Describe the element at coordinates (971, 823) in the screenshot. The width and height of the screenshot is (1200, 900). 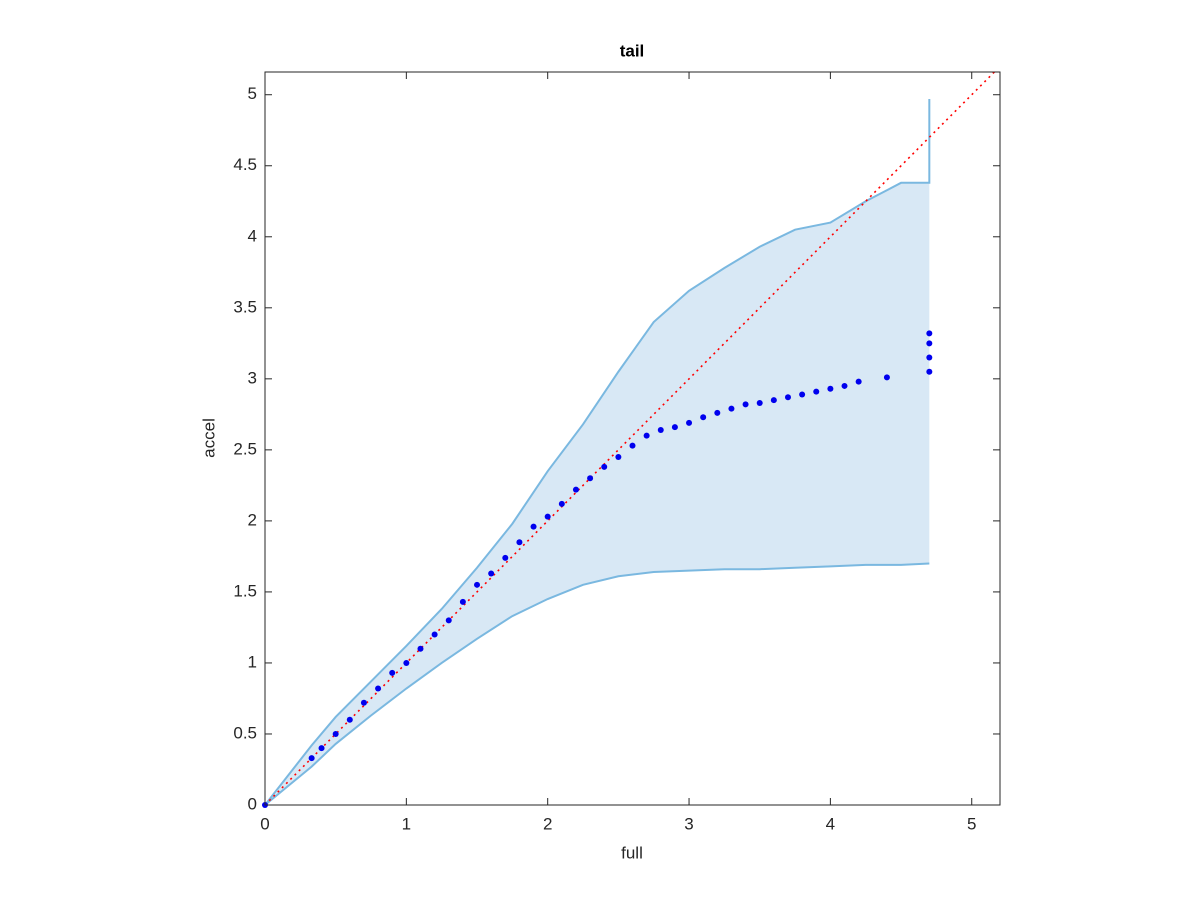
I see `x-tick-label: 5` at that location.